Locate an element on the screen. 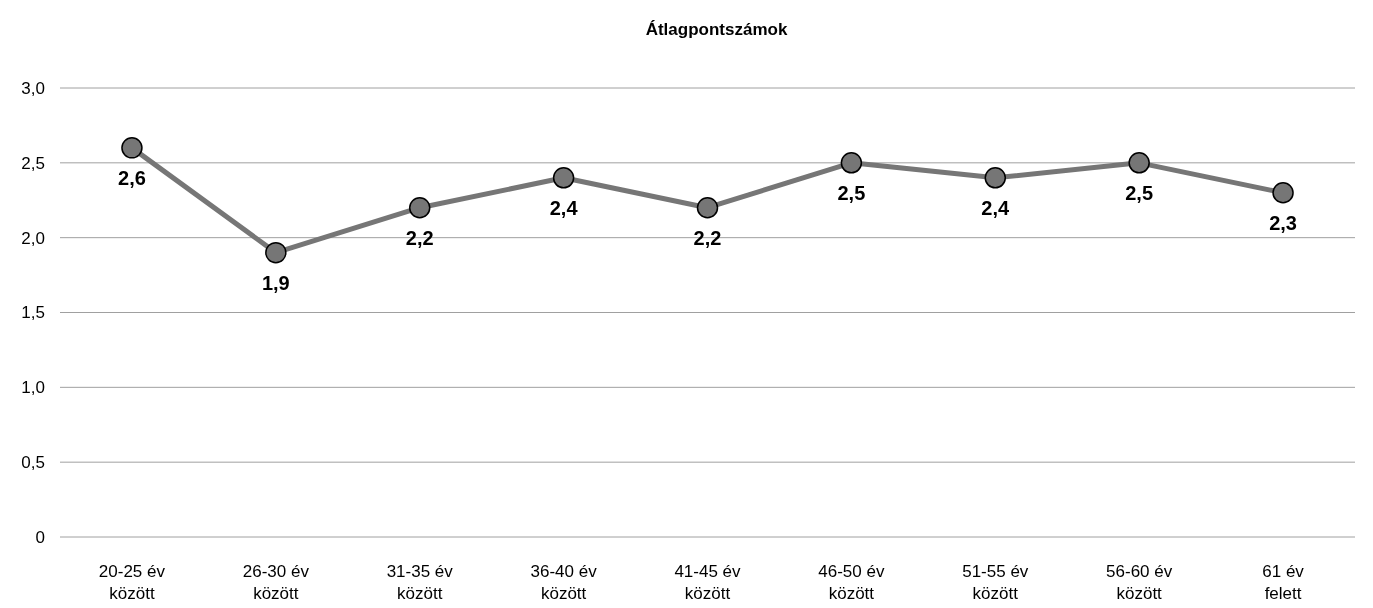  x-tick-label: 31-35 év között is located at coordinates (420, 582).